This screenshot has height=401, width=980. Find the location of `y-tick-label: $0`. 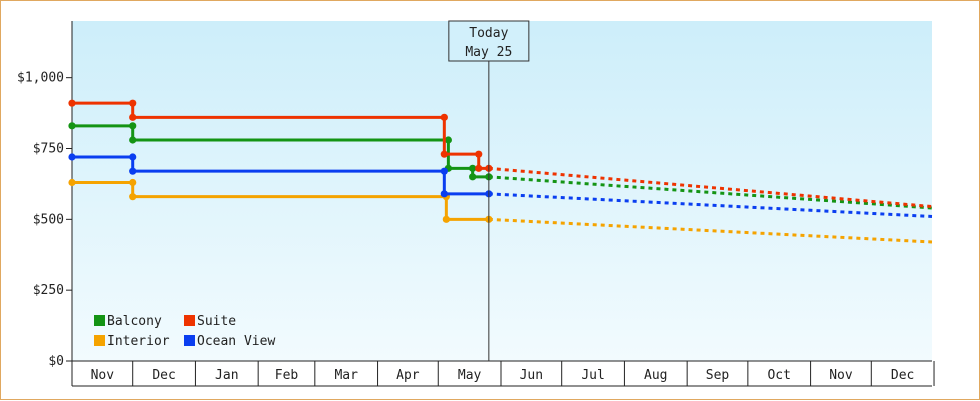

y-tick-label: $0 is located at coordinates (56, 361).